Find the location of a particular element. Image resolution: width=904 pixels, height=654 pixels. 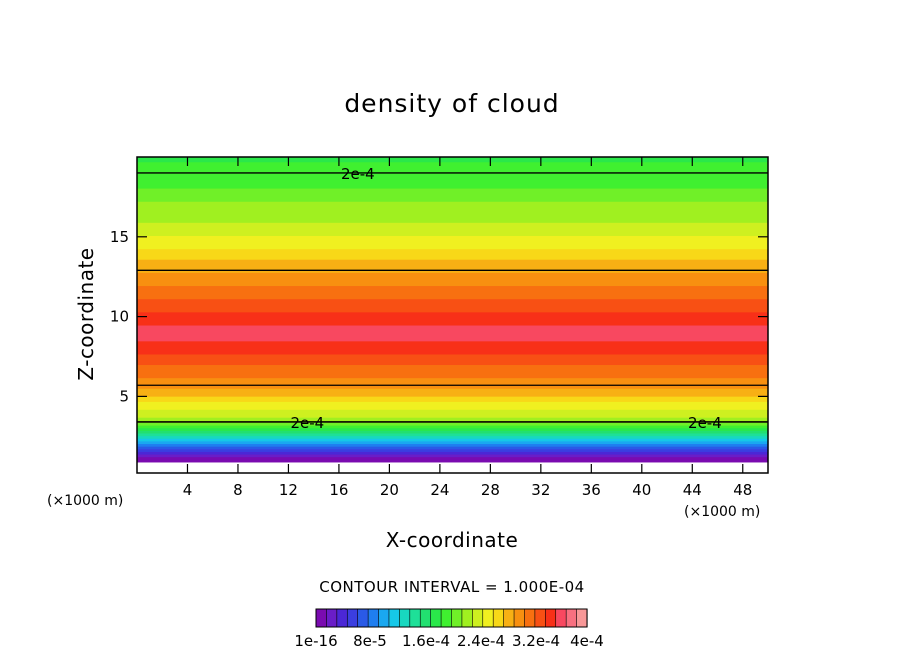

x-tick-label: 40 is located at coordinates (641, 490).